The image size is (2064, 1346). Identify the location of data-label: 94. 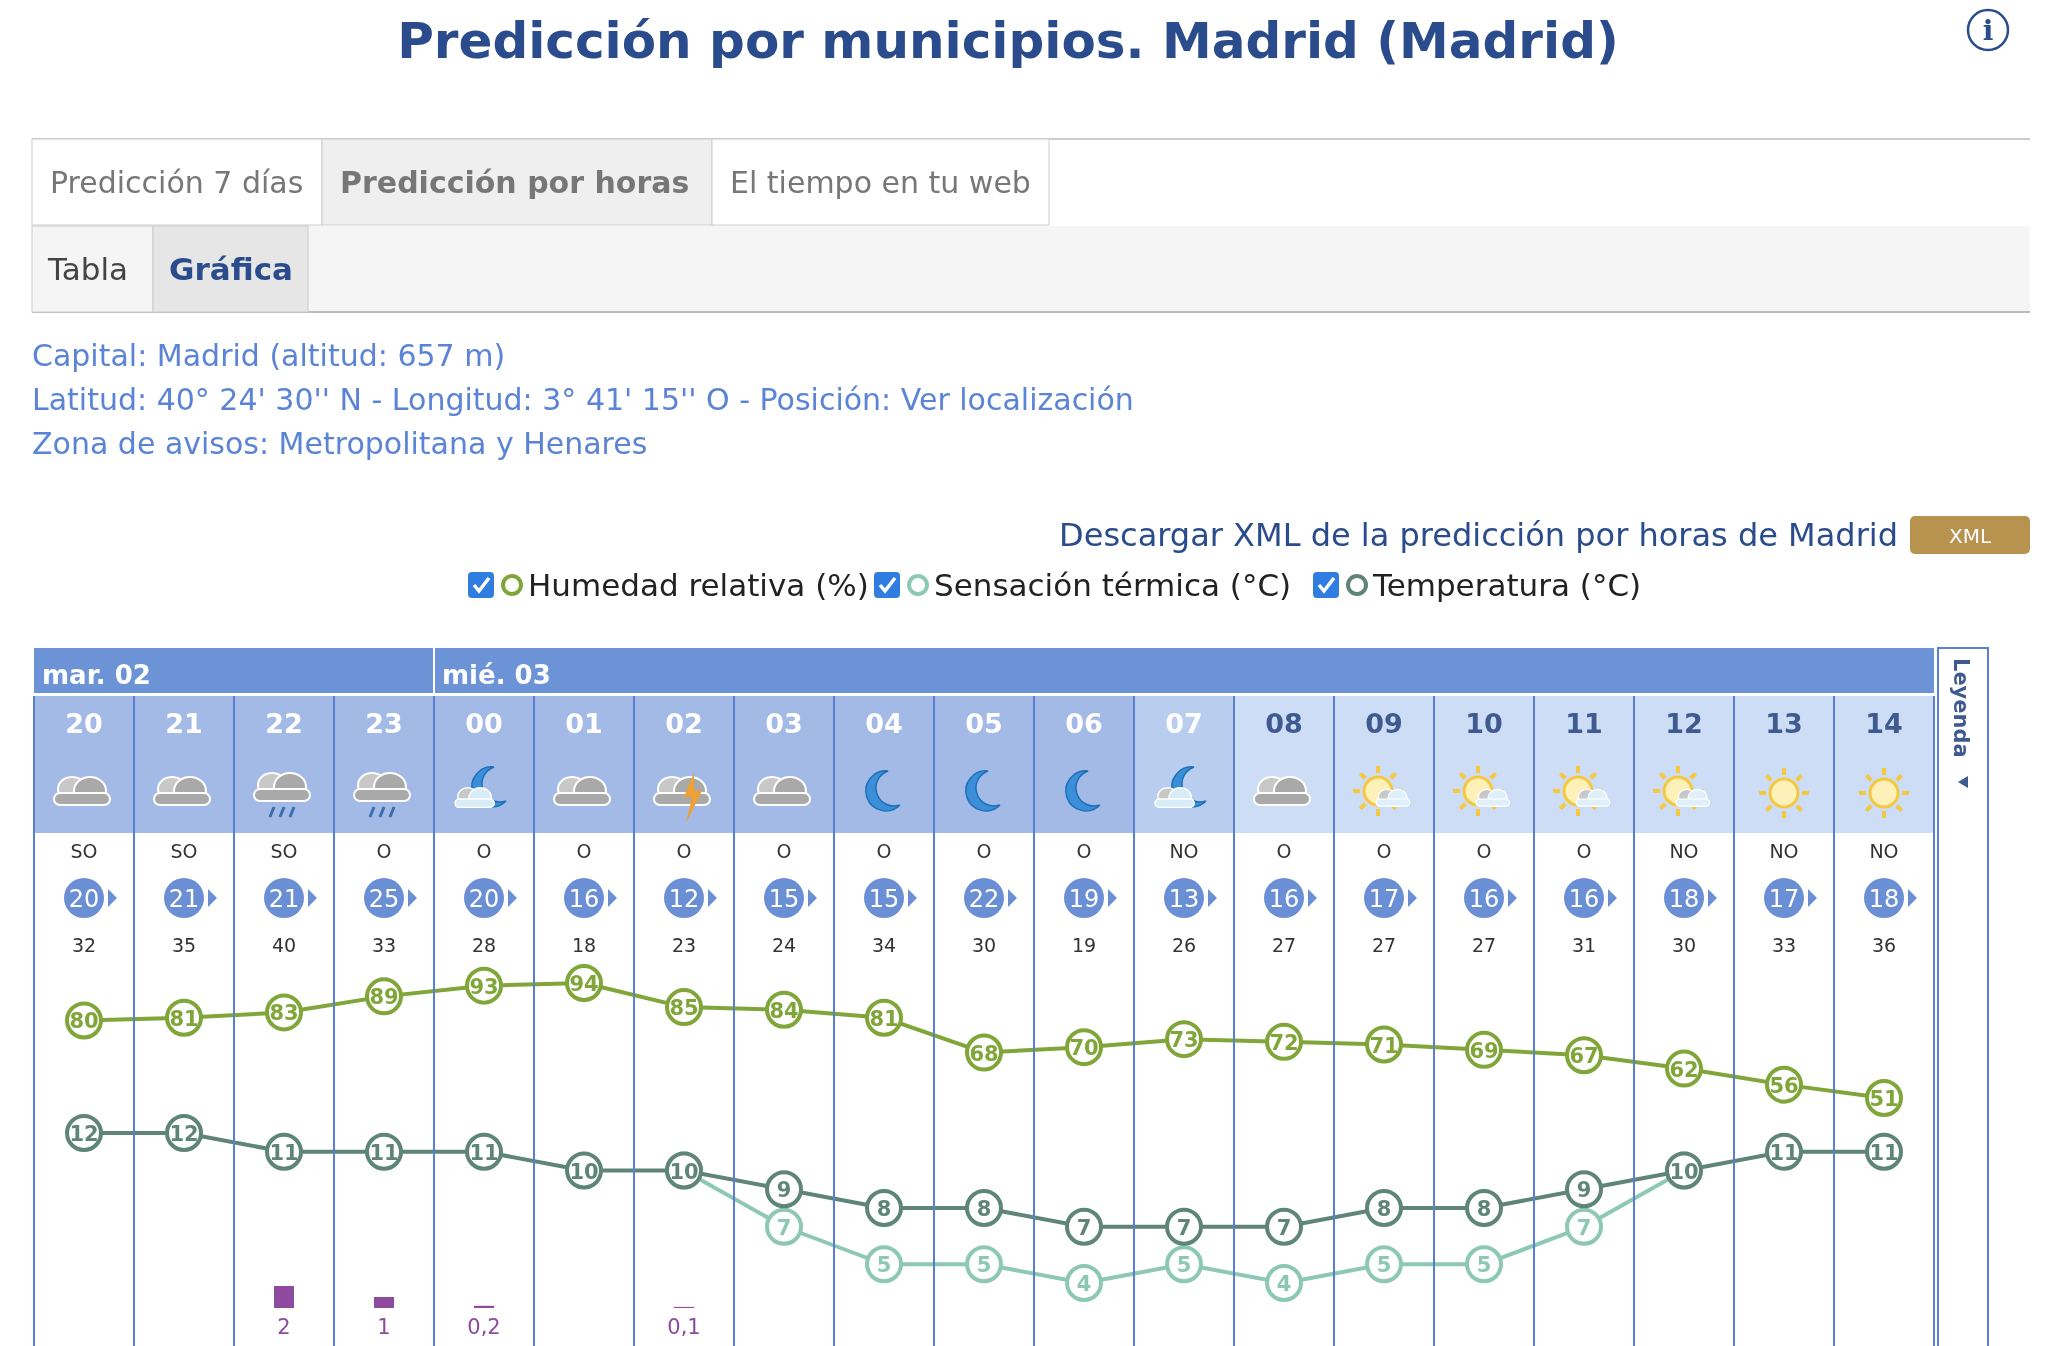
(584, 984).